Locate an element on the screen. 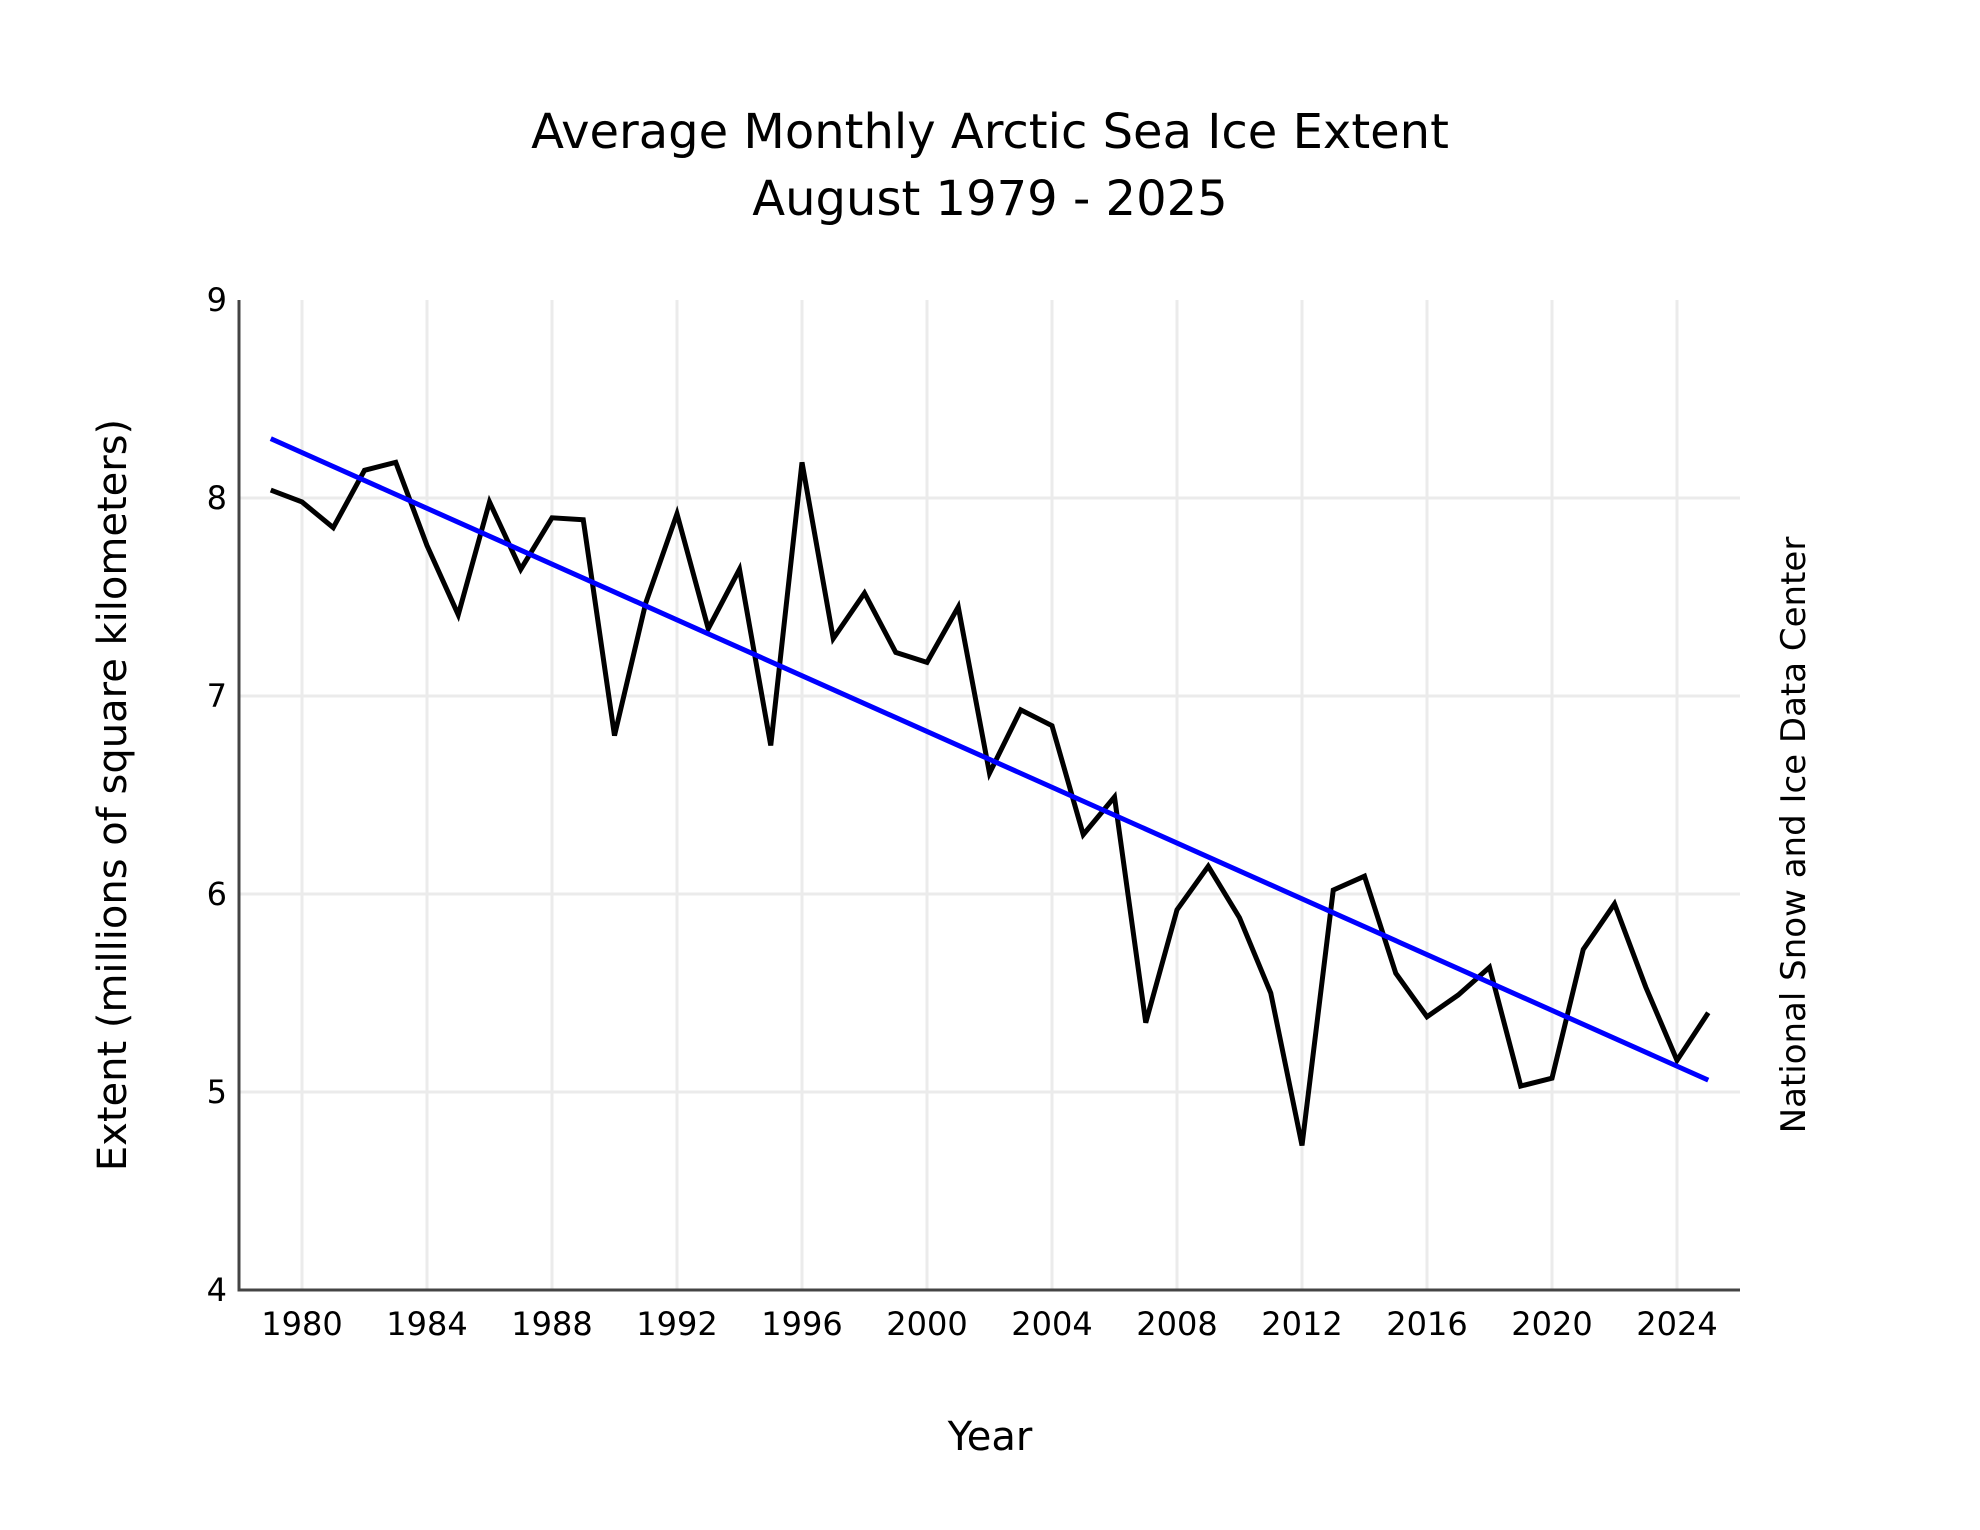  y-tick-labels: 4 5 6 7 8 9 is located at coordinates (217, 795).